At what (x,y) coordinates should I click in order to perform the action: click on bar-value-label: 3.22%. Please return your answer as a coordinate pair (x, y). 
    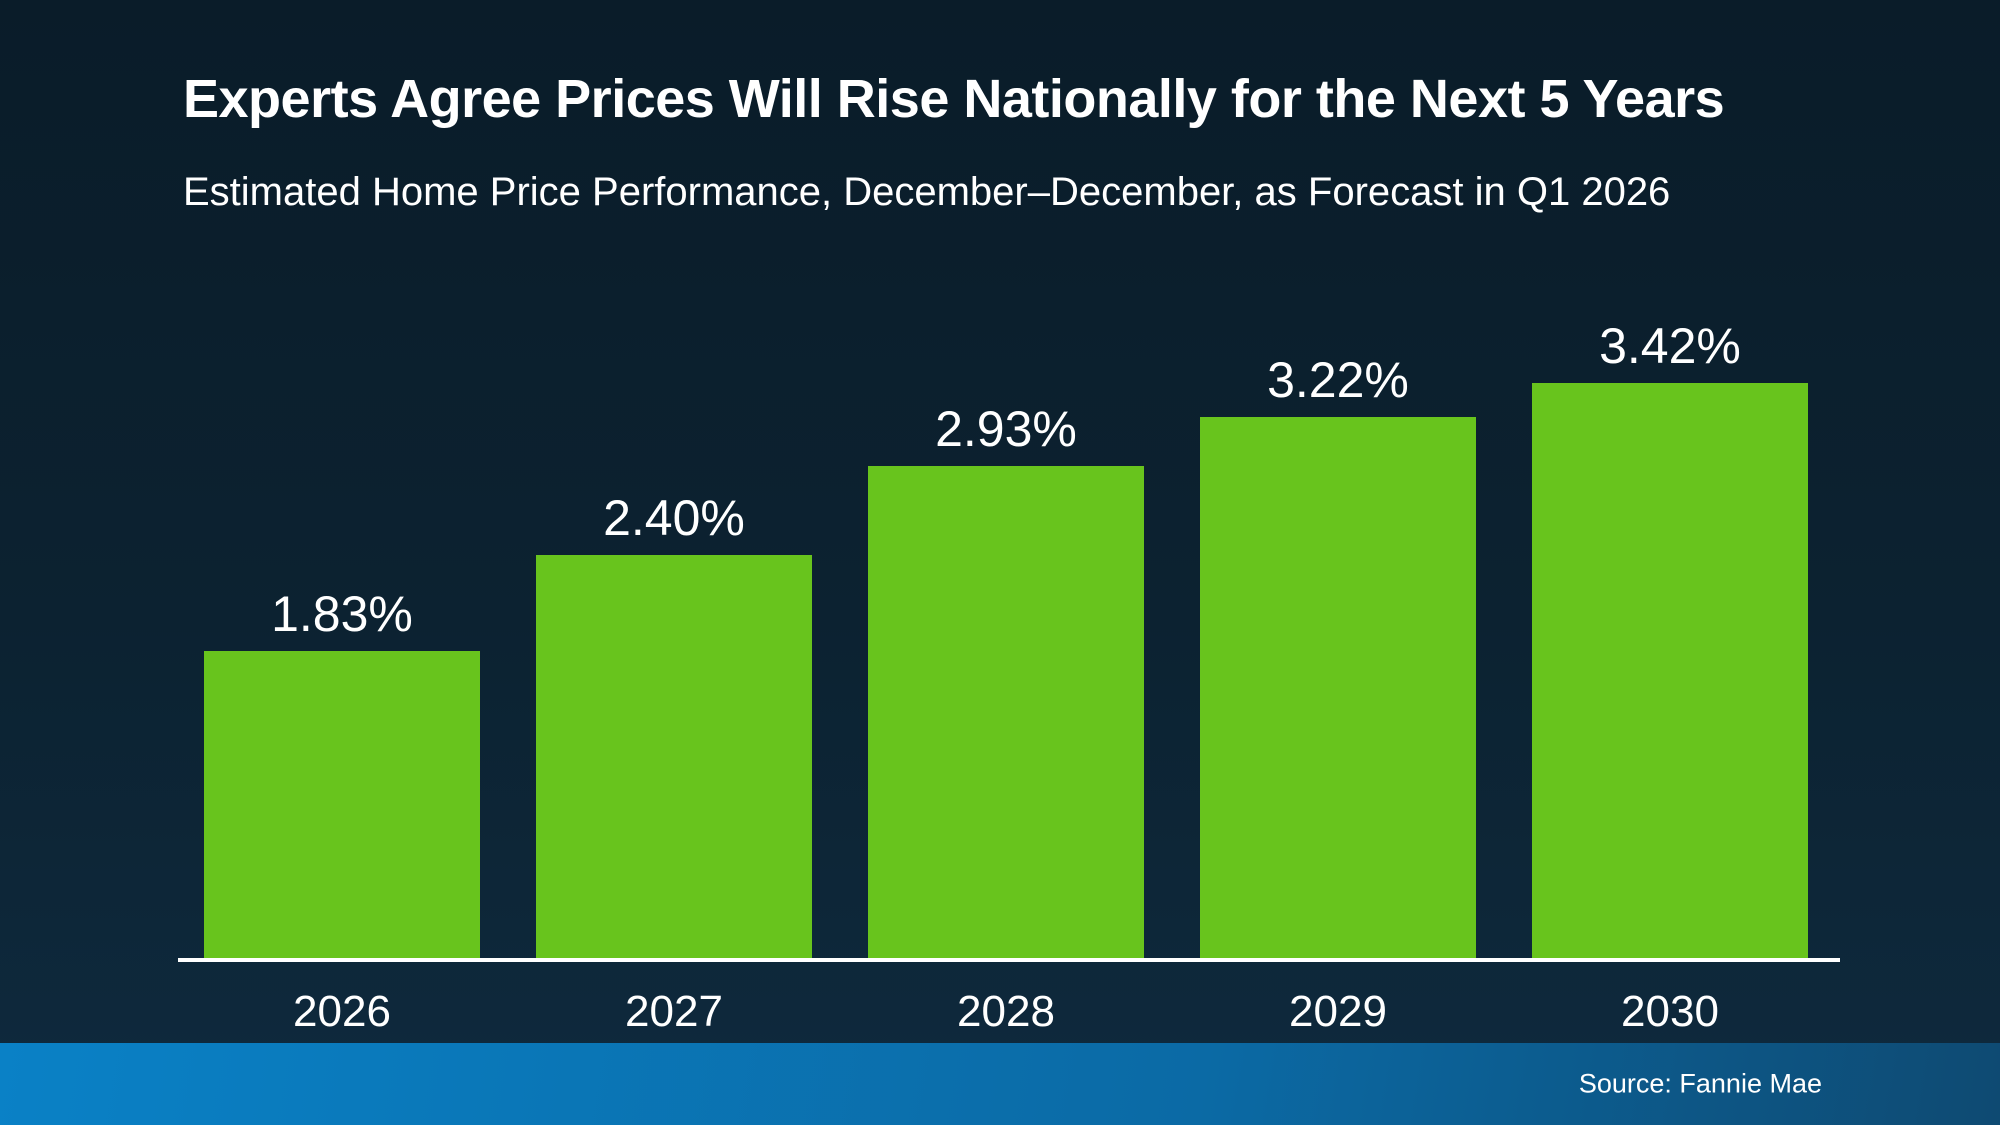
    Looking at the image, I should click on (1338, 380).